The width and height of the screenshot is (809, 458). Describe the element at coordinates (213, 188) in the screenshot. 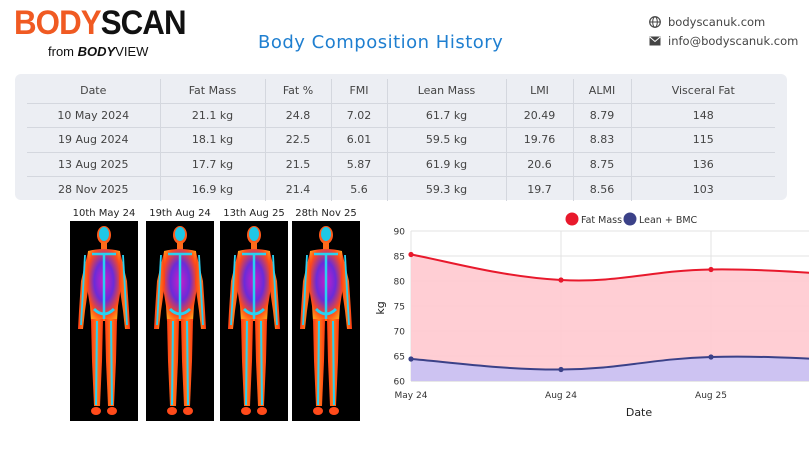

I see `table-cell: 16.9 kg` at that location.